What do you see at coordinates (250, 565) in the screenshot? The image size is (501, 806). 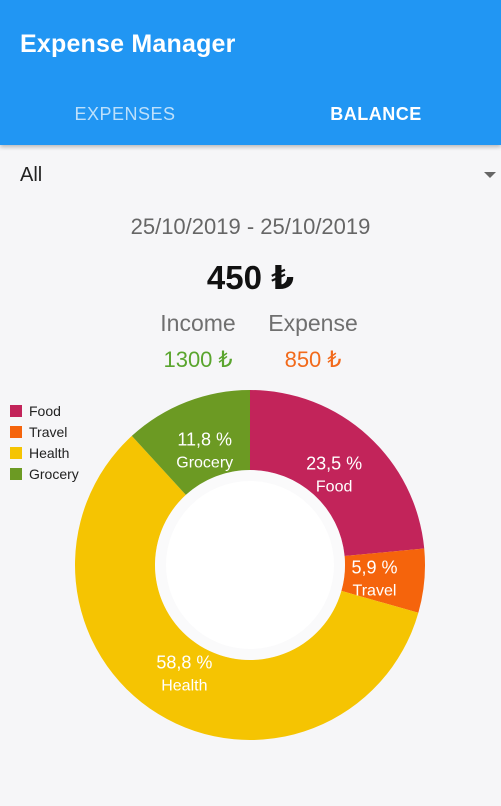 I see `donut-hole` at bounding box center [250, 565].